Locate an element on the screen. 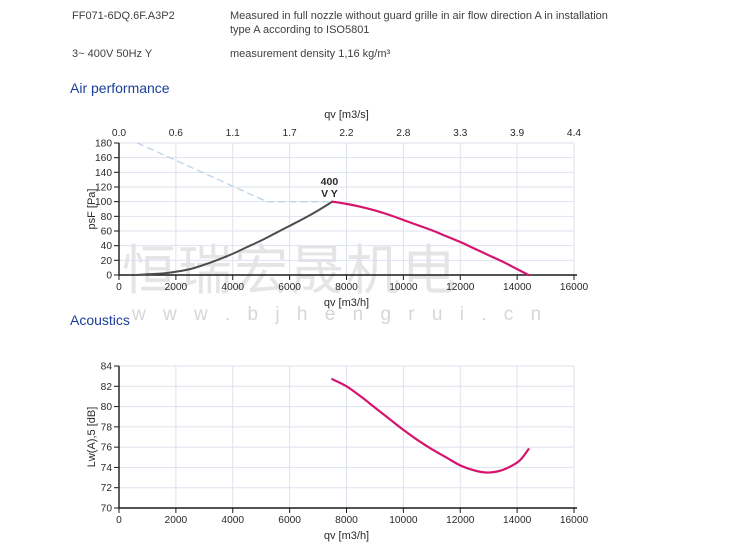 The height and width of the screenshot is (551, 750). y-tick-label: 140 is located at coordinates (103, 173).